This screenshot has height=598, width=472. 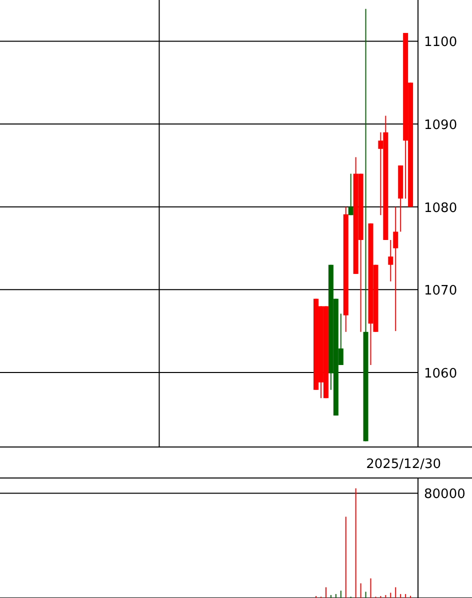 What do you see at coordinates (441, 126) in the screenshot?
I see `y-tick-label: 1090` at bounding box center [441, 126].